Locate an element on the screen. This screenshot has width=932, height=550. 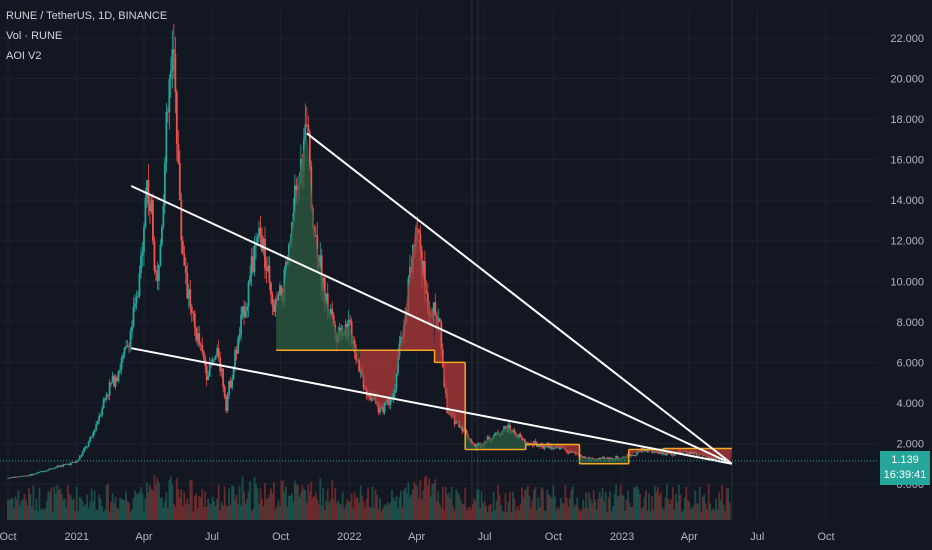
aoi-indicator-label: AOI V2 is located at coordinates (24, 56).